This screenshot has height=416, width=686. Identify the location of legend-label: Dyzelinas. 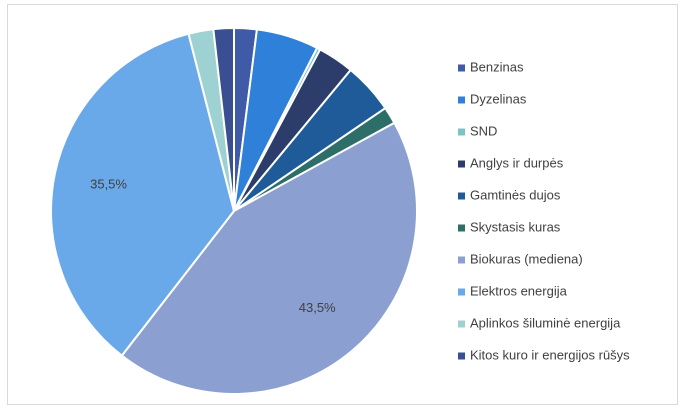
(498, 98).